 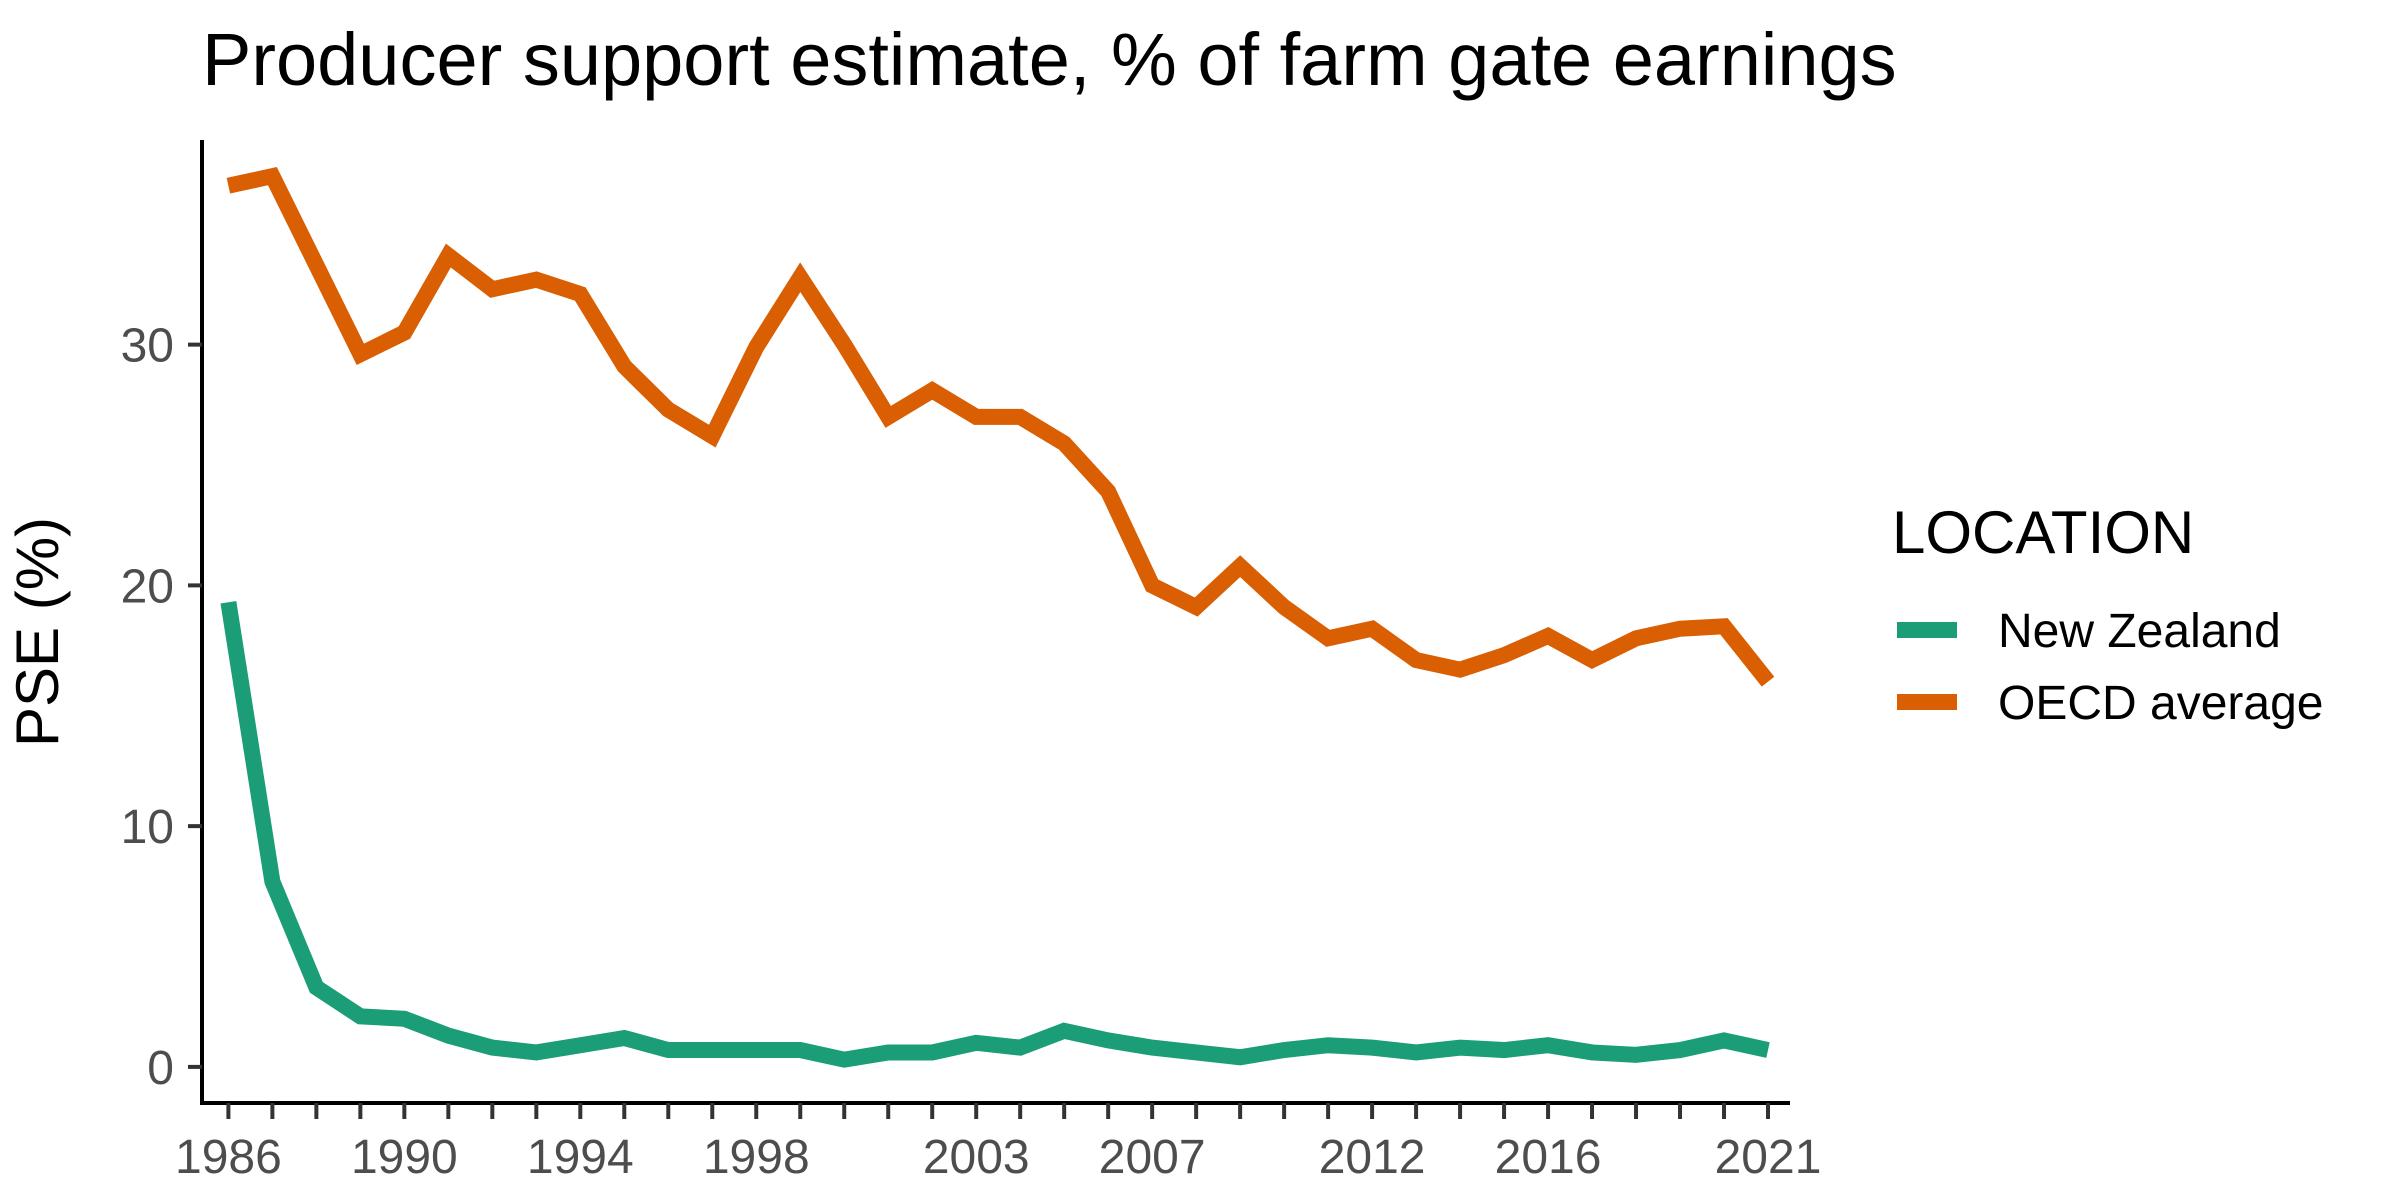 What do you see at coordinates (1548, 1157) in the screenshot?
I see `x-tick-label: 2016` at bounding box center [1548, 1157].